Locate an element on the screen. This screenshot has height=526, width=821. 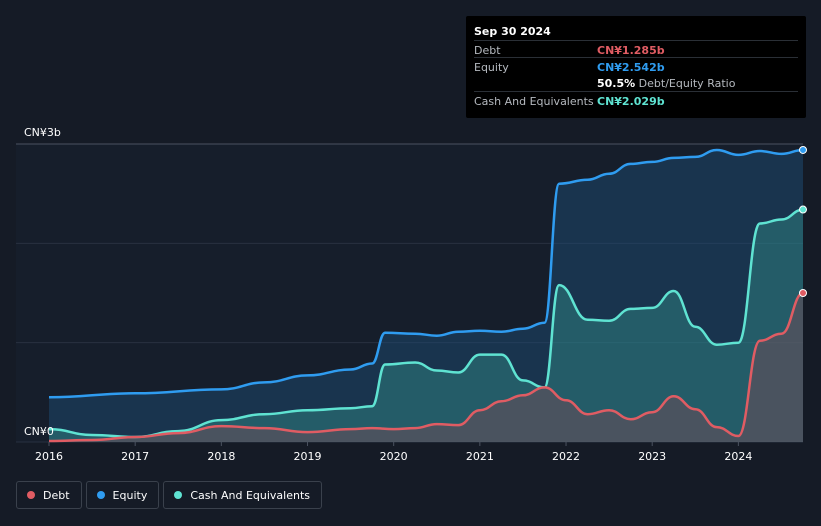
x-axis-labels: 2016 2017 2018 2019 2020 2021 2022 2023 2024 is located at coordinates (393, 452).